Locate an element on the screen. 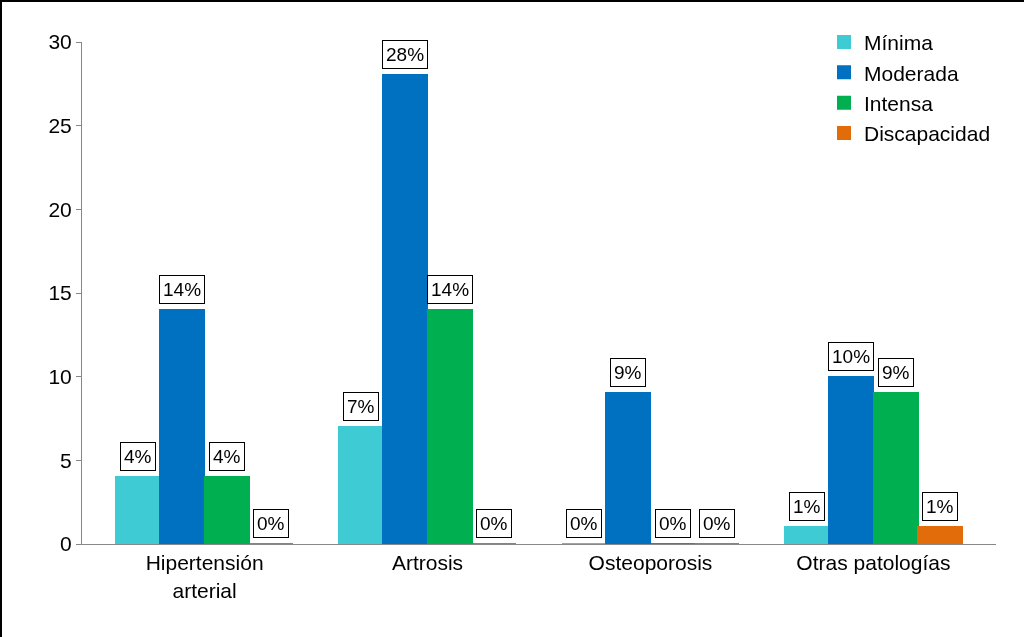  x-tick-label: Osteoporosis is located at coordinates (650, 563).